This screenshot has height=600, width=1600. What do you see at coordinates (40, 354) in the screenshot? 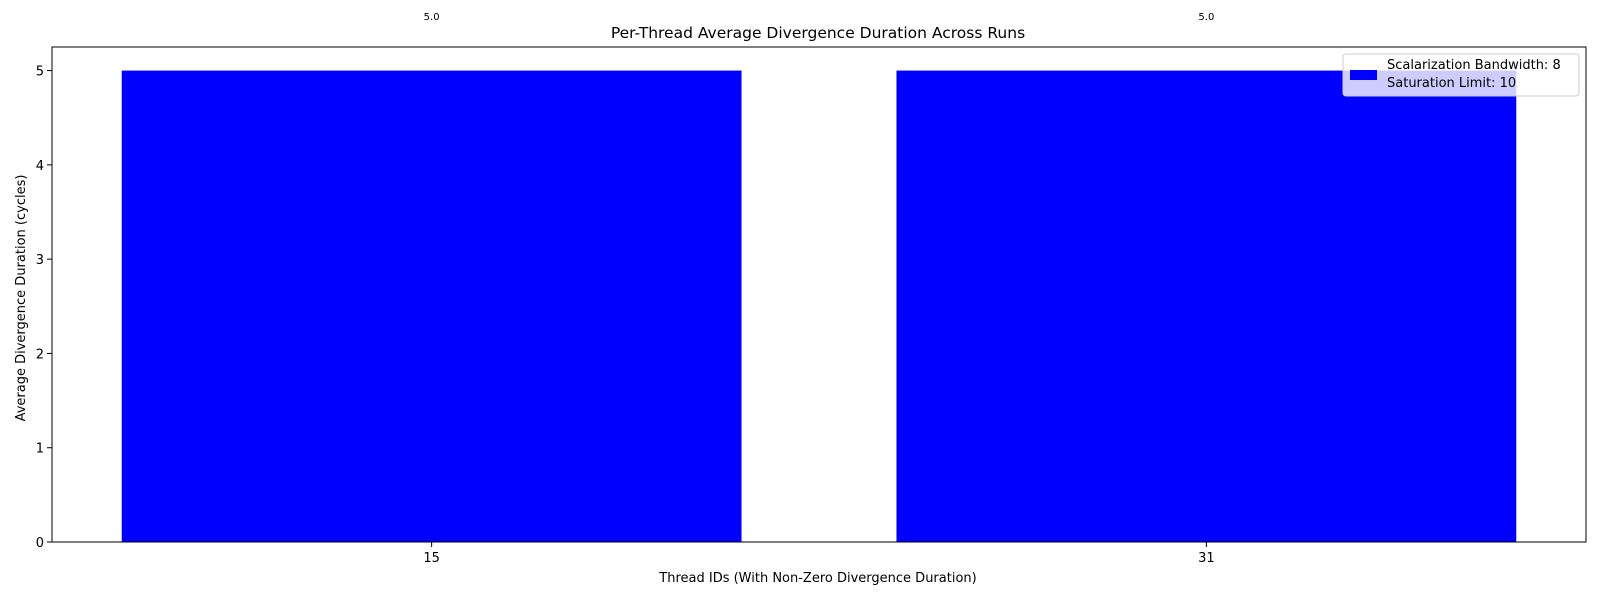
I see `y-tick-label: 2` at bounding box center [40, 354].